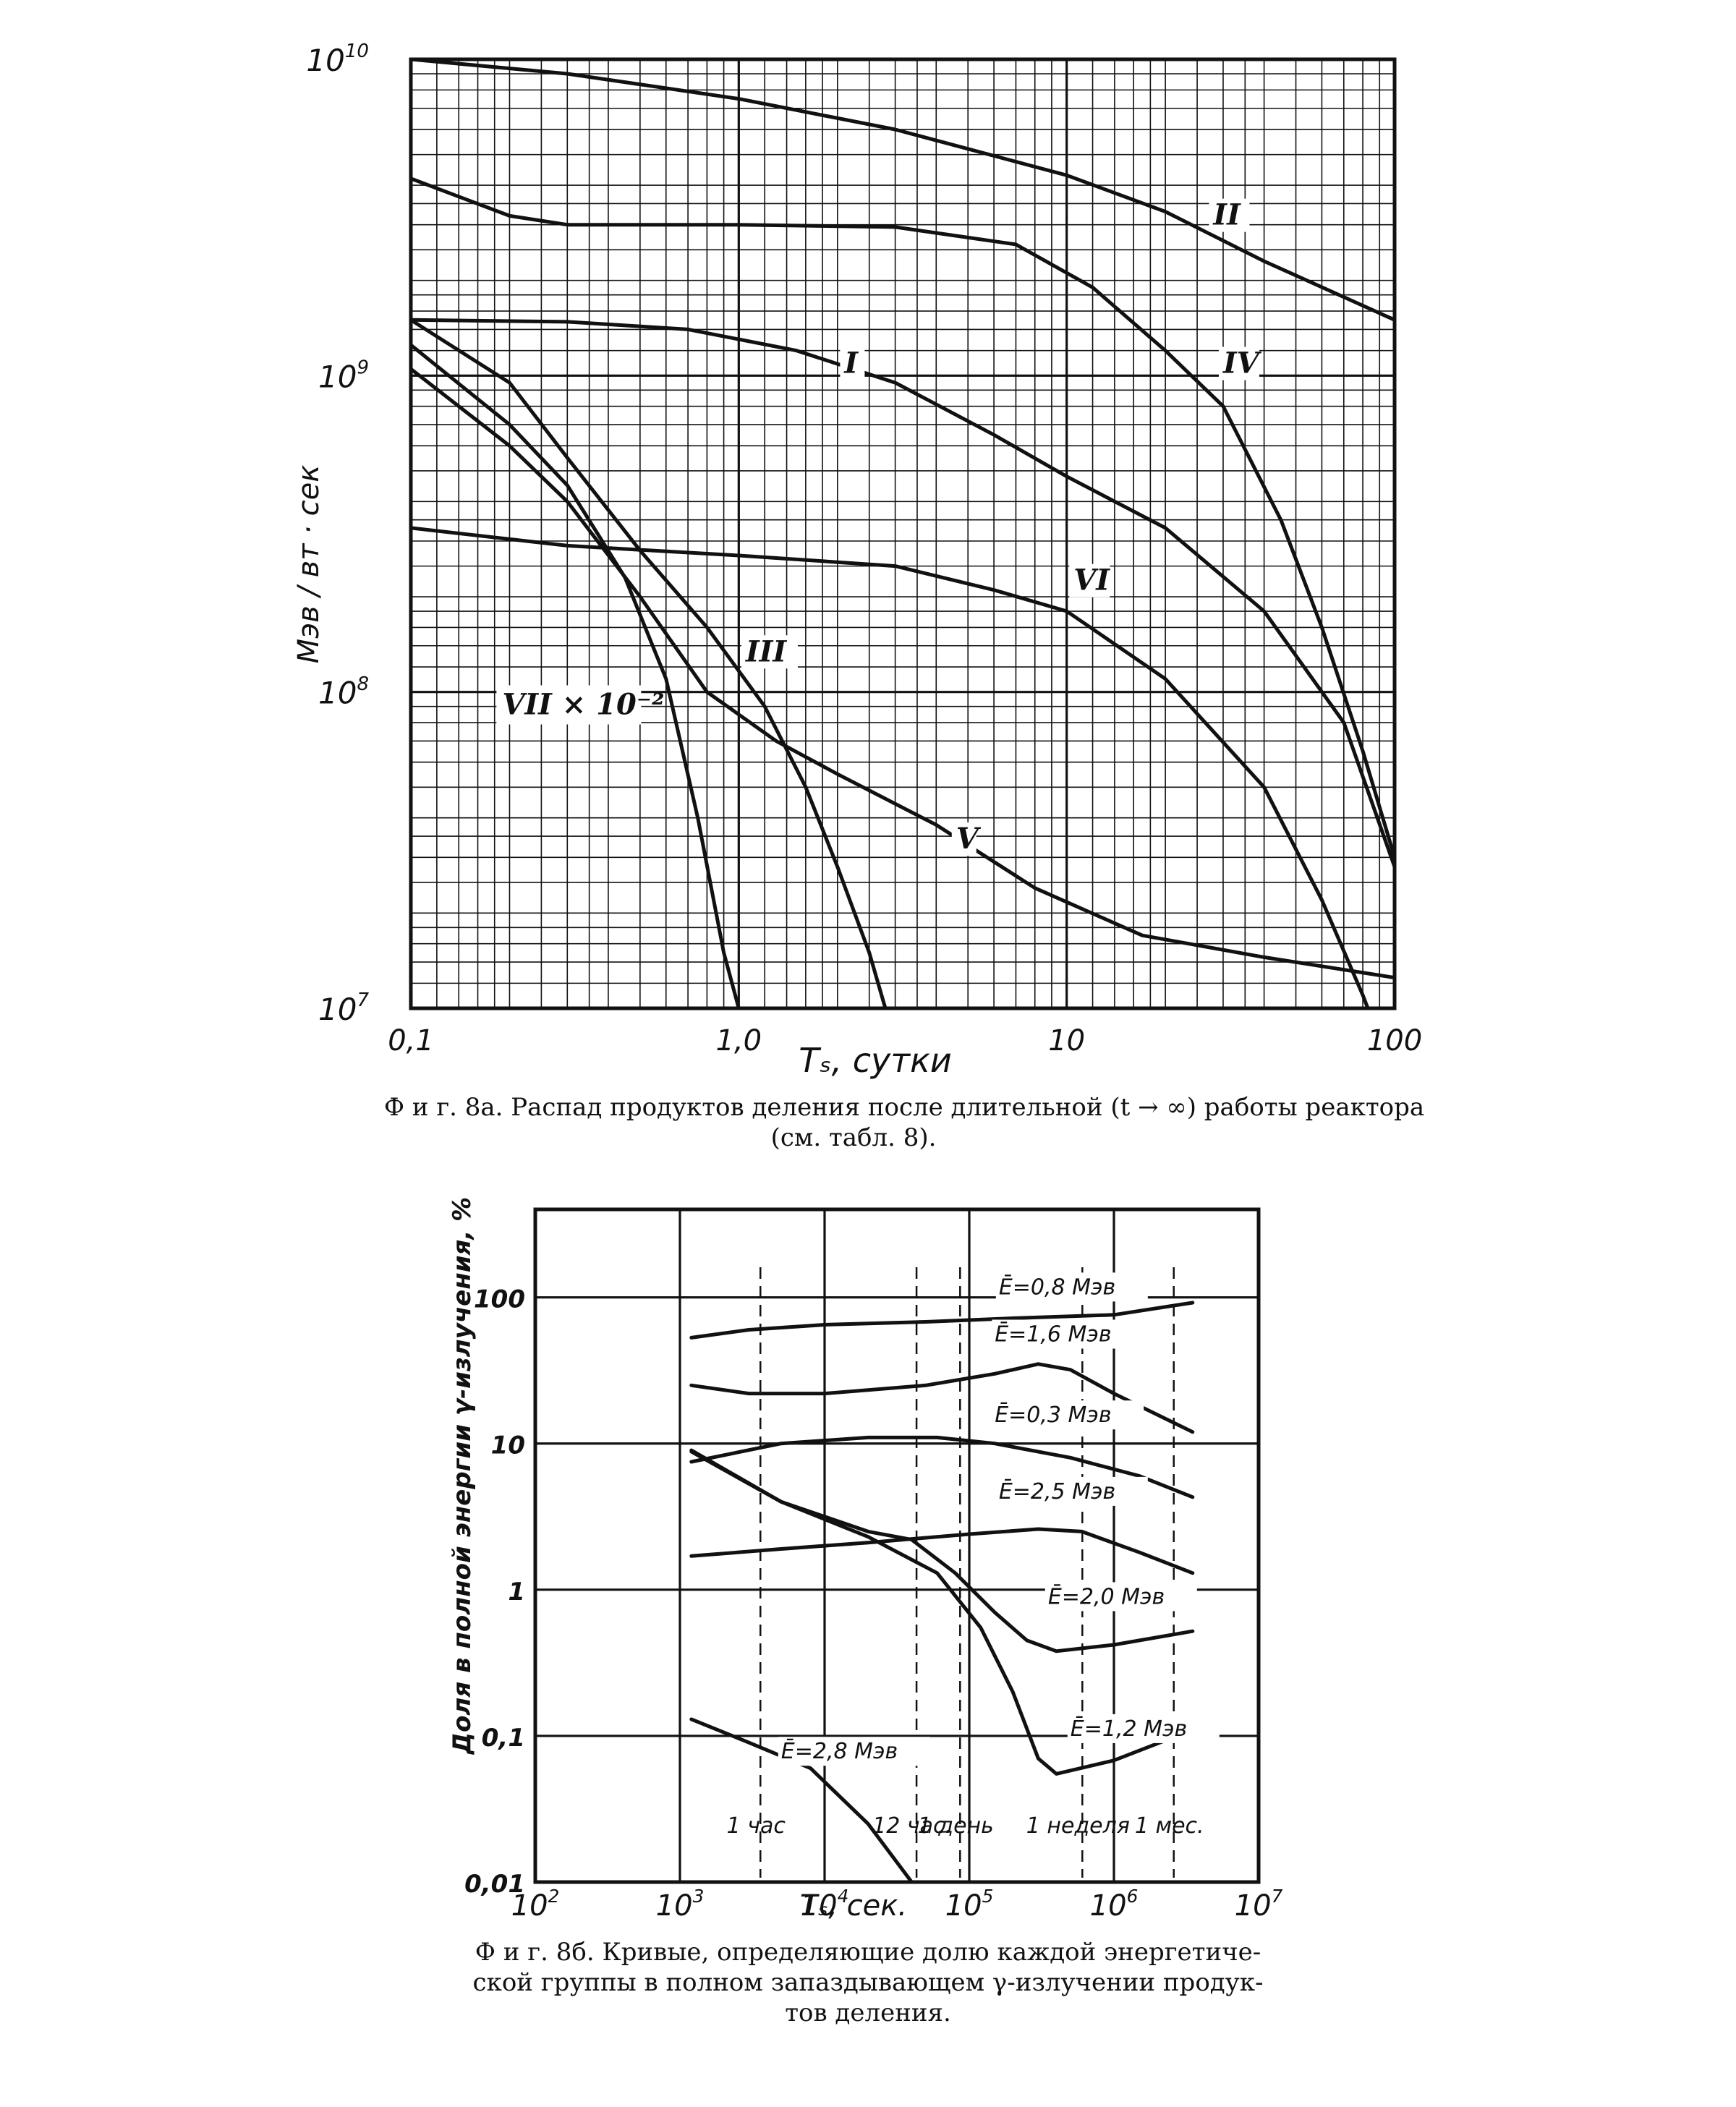  I want to click on curve-label: Ē=0,8 Мэв, so click(1057, 1287).